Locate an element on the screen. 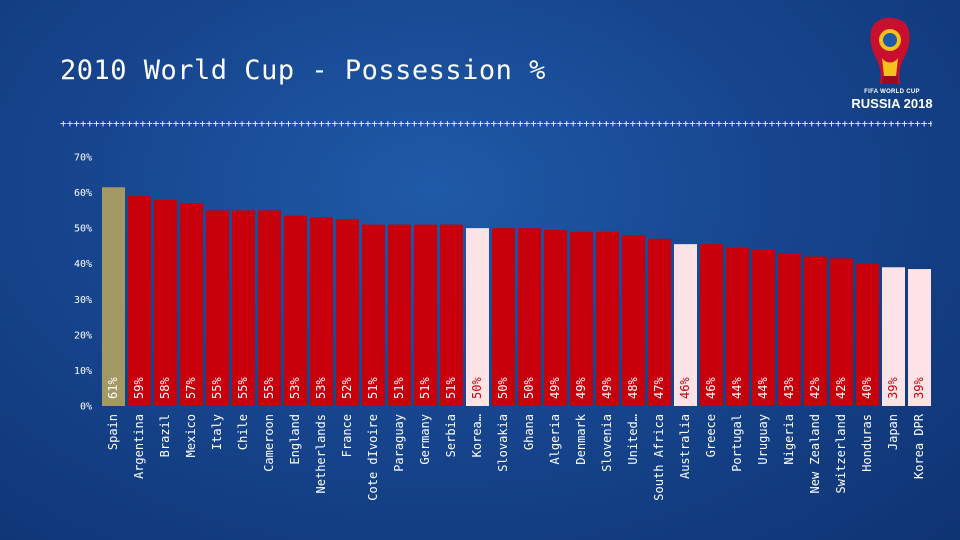  bar-value-label: 59% is located at coordinates (139, 388).